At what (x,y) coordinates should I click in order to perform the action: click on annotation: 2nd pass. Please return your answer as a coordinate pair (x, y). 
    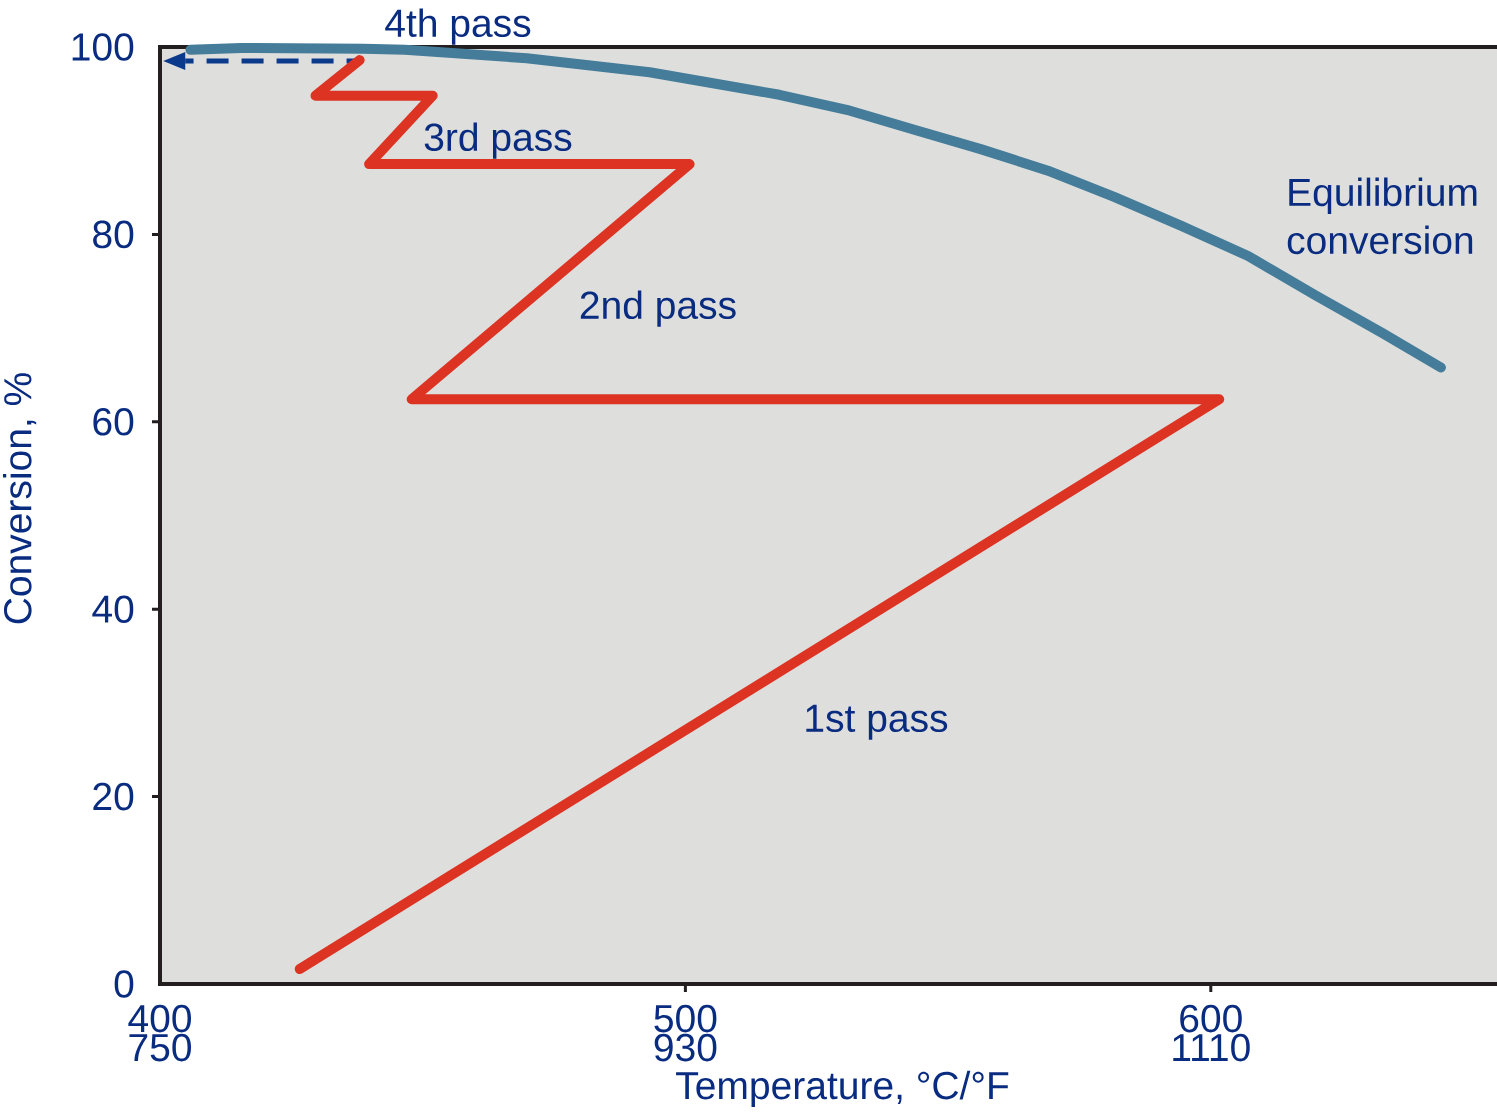
    Looking at the image, I should click on (658, 308).